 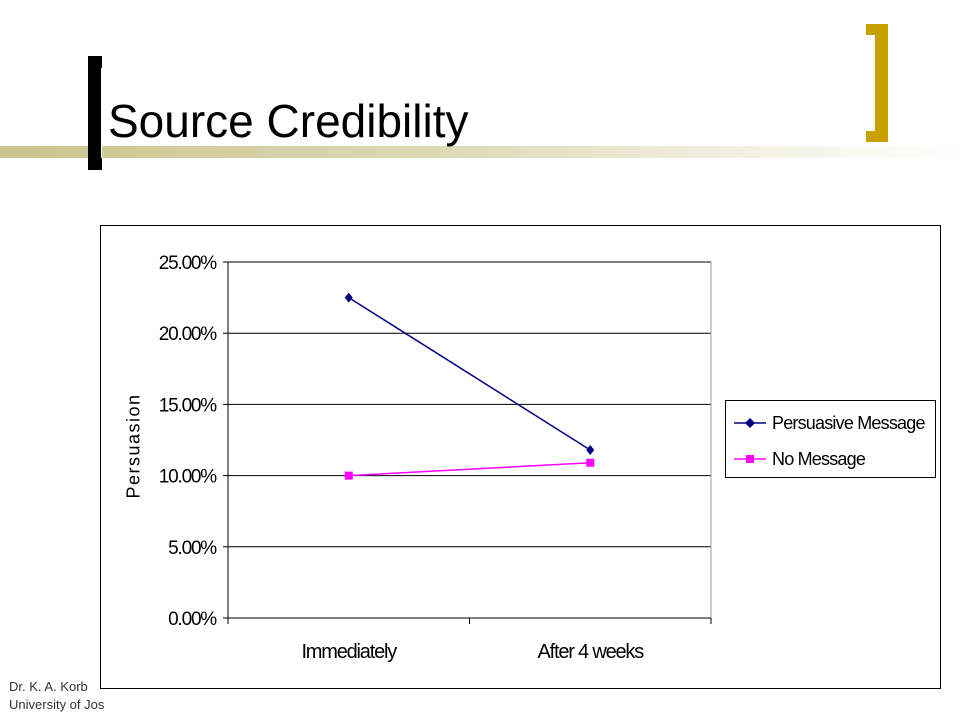 What do you see at coordinates (590, 652) in the screenshot?
I see `x-tick-label: After 4 weeks` at bounding box center [590, 652].